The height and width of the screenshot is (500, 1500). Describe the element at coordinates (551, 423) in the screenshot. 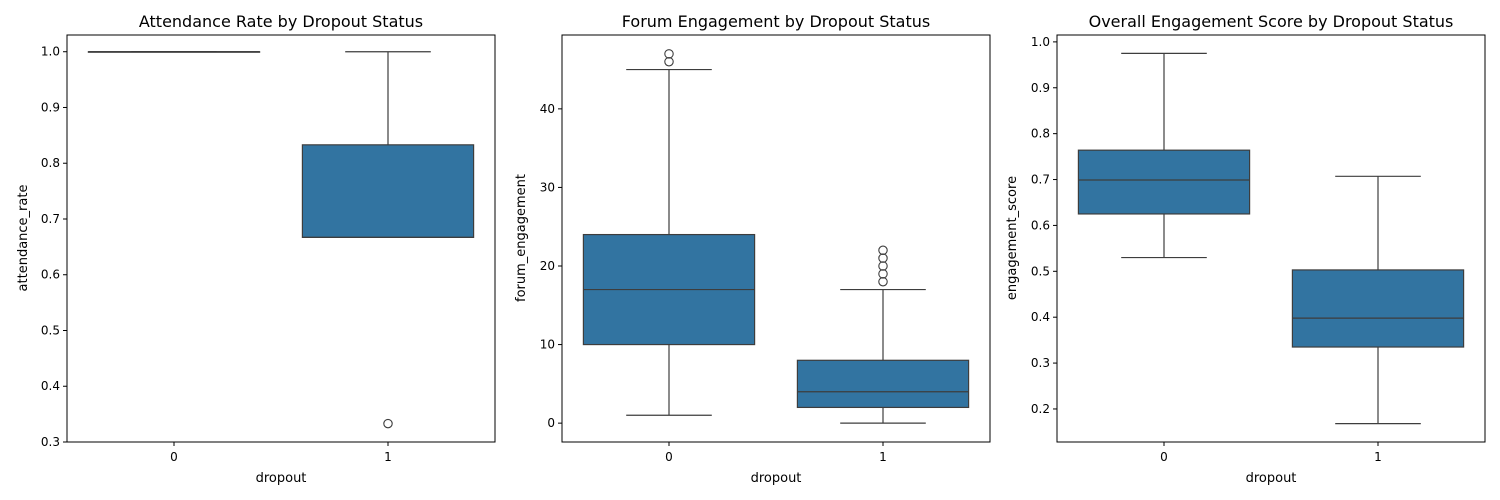

I see `y-tick-label: 0` at that location.